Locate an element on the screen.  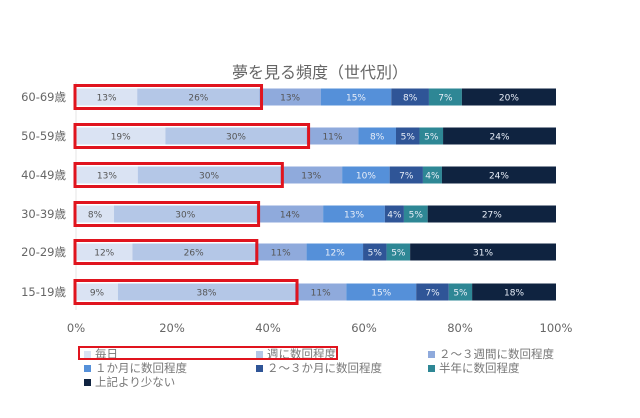
legend-item: 半年に数回程度 is located at coordinates (474, 368).